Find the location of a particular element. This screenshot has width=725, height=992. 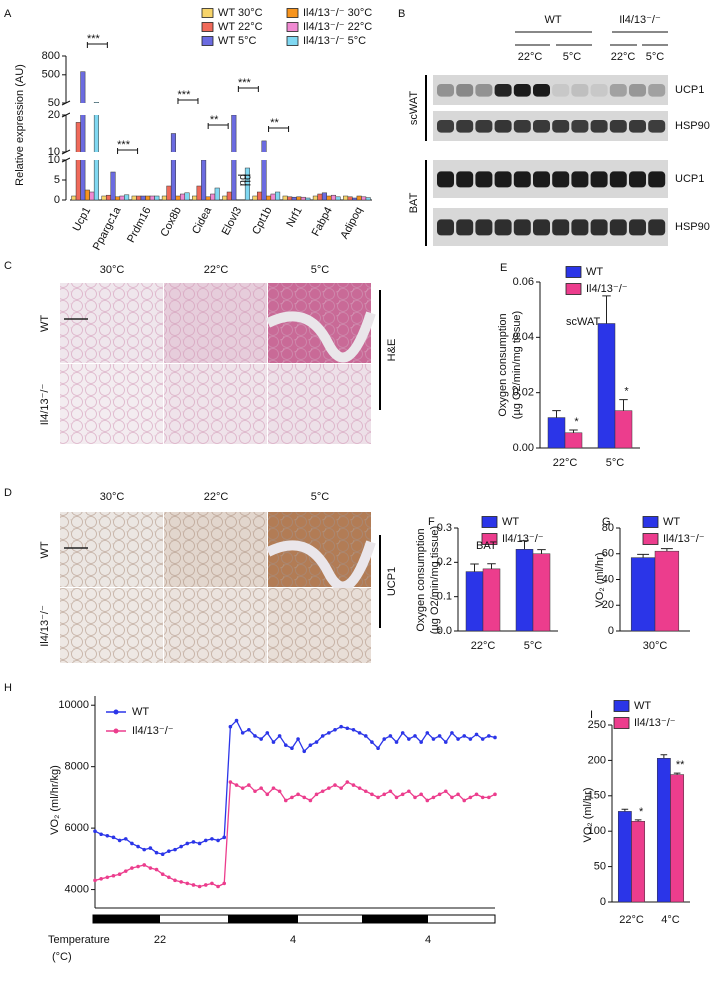

y-tick-label: 80 is located at coordinates (608, 528).